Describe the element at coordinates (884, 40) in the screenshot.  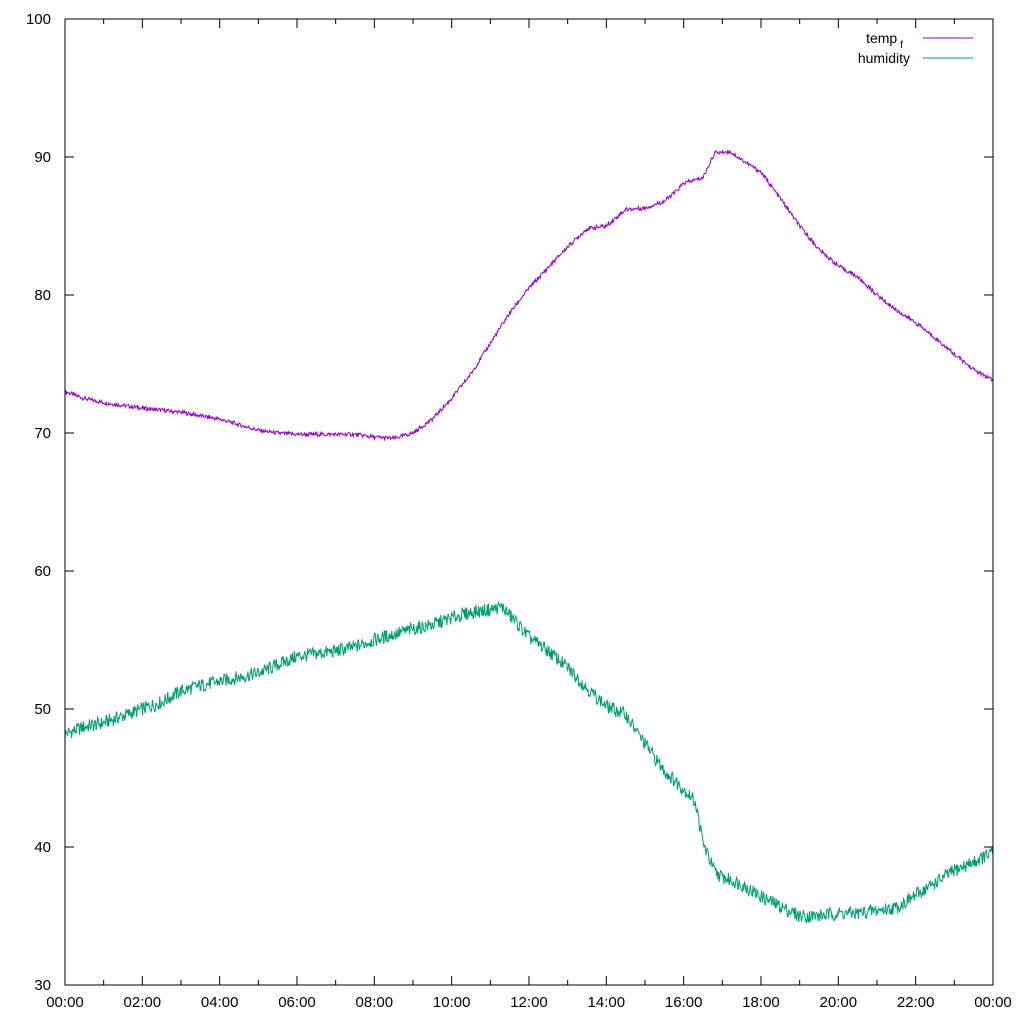
I see `legend-label-temp: temp f` at that location.